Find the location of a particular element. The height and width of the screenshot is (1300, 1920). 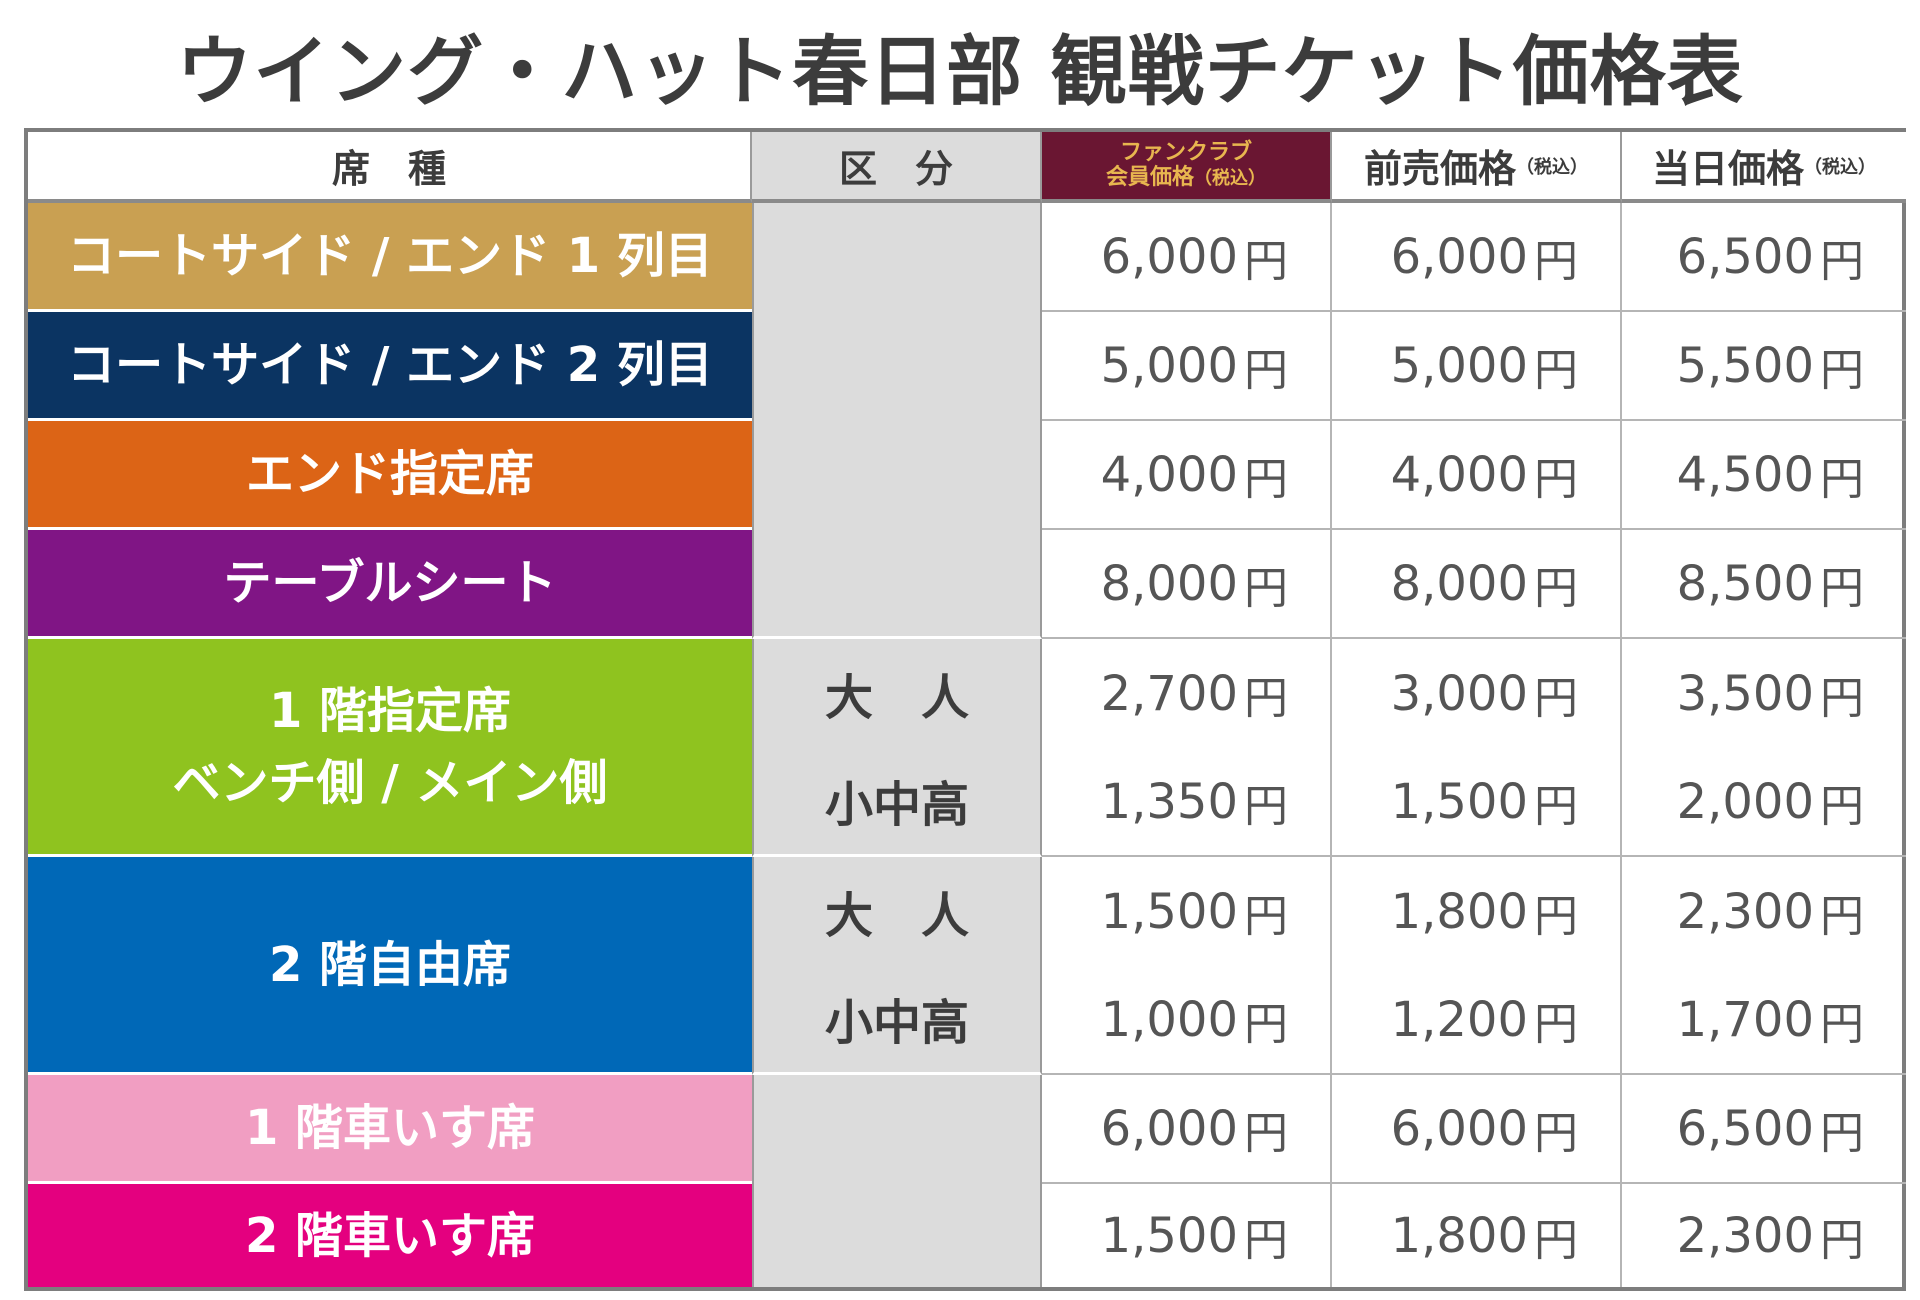

price-value: 3,000 is located at coordinates (1459, 693).